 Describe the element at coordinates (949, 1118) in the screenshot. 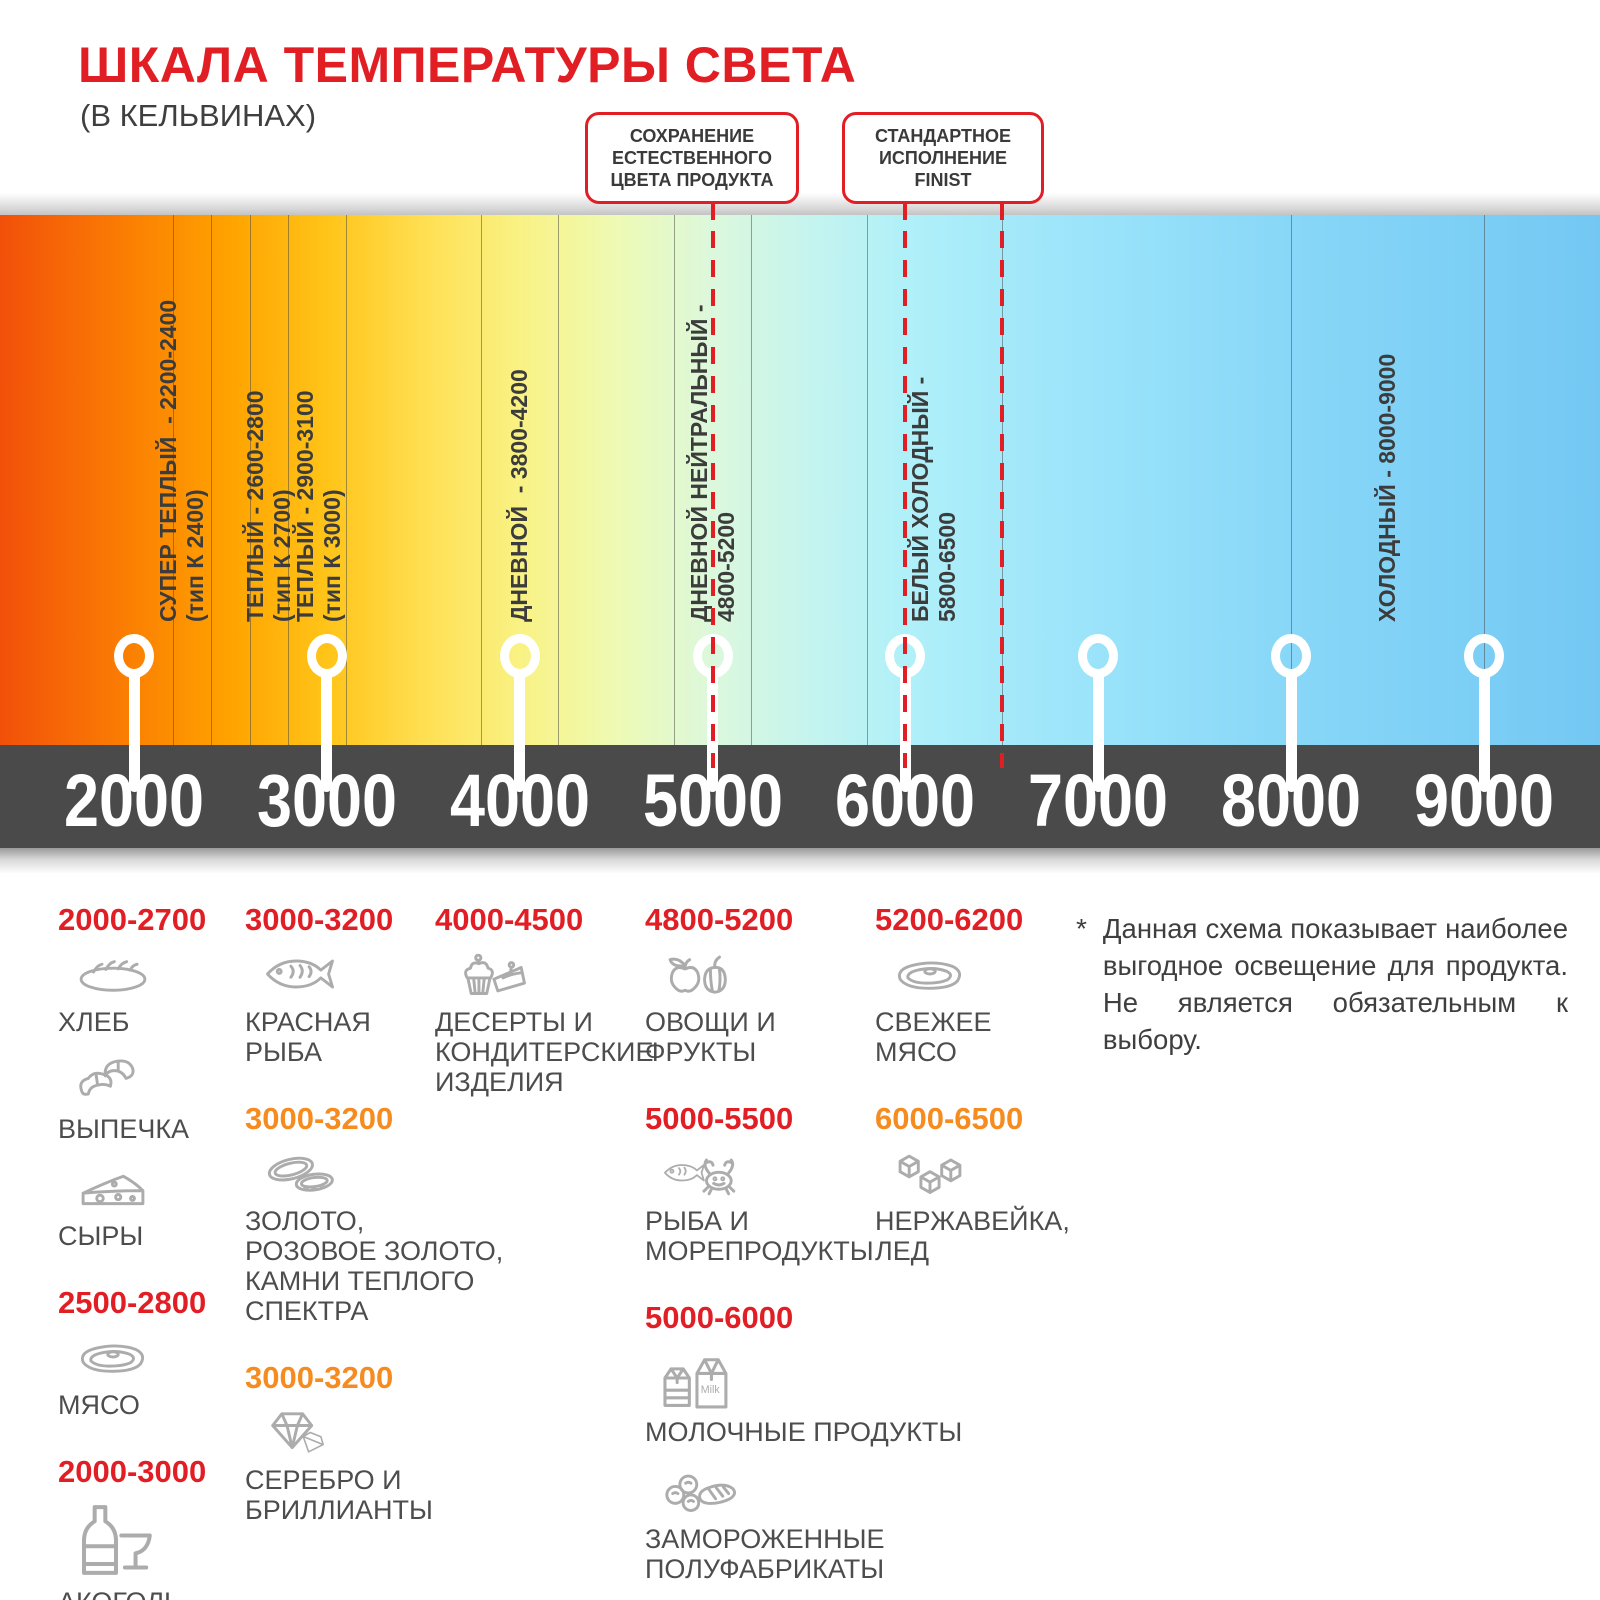

I see `legend-range-heading: 6000-6500` at that location.